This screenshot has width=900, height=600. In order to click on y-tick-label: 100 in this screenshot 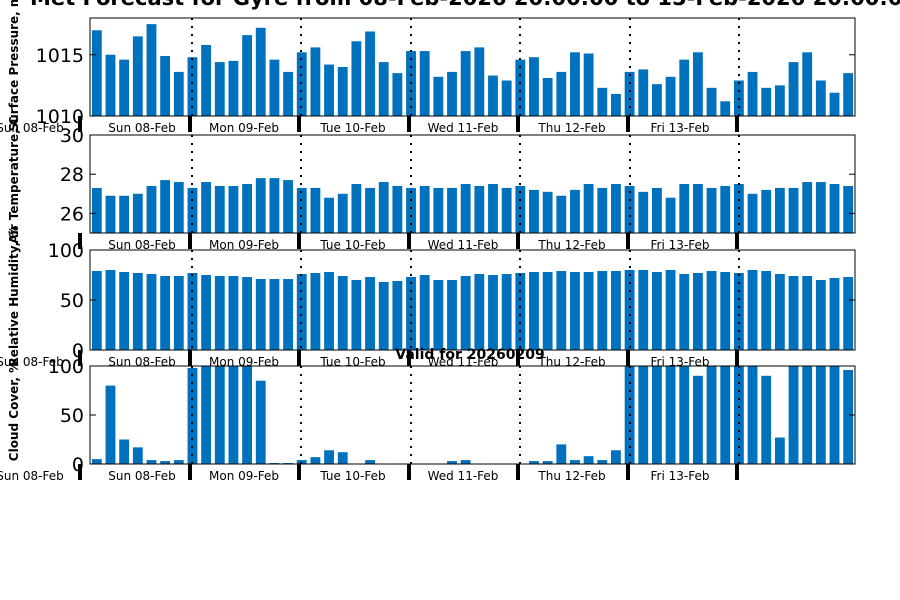, I will do `click(66, 367)`.